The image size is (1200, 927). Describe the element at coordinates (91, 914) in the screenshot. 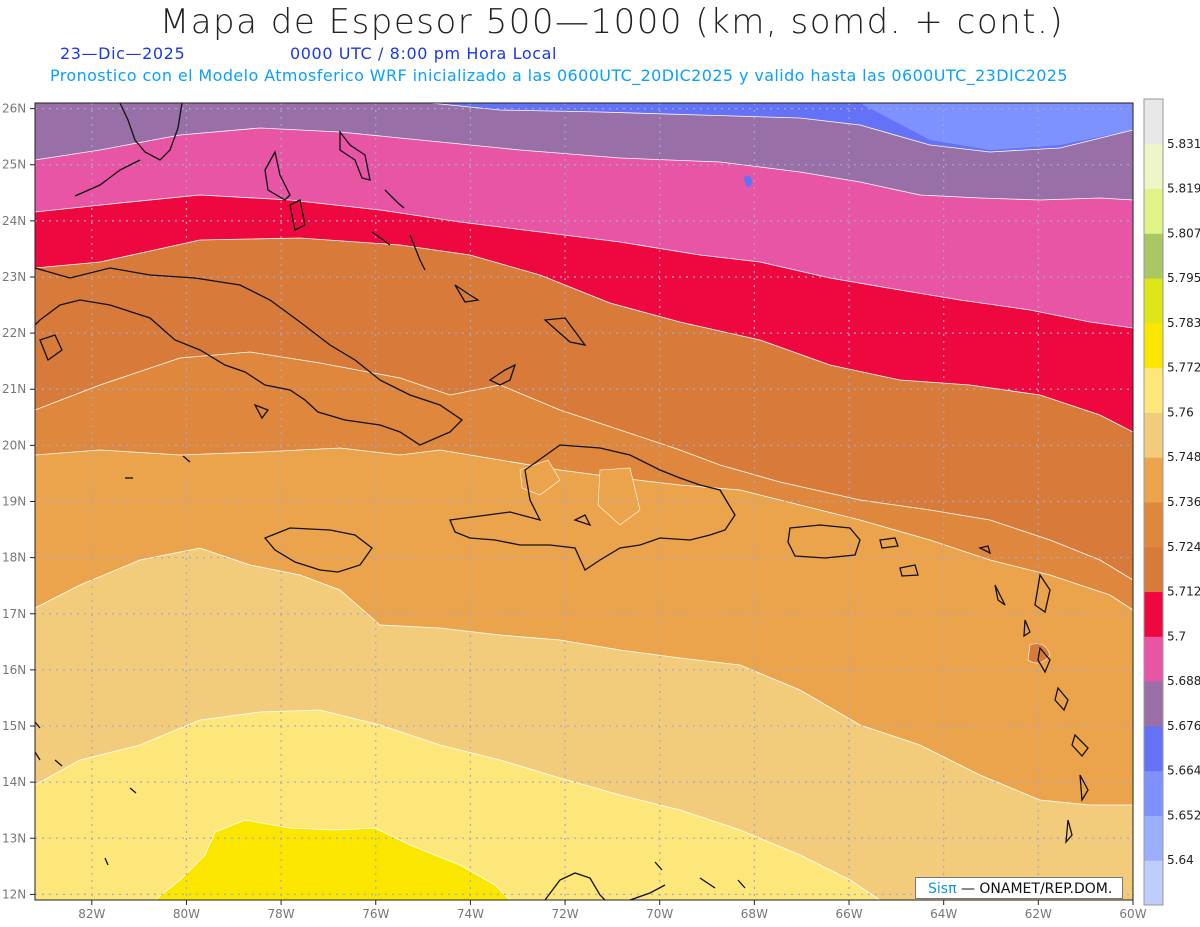

I see `lon-label: 82W` at that location.